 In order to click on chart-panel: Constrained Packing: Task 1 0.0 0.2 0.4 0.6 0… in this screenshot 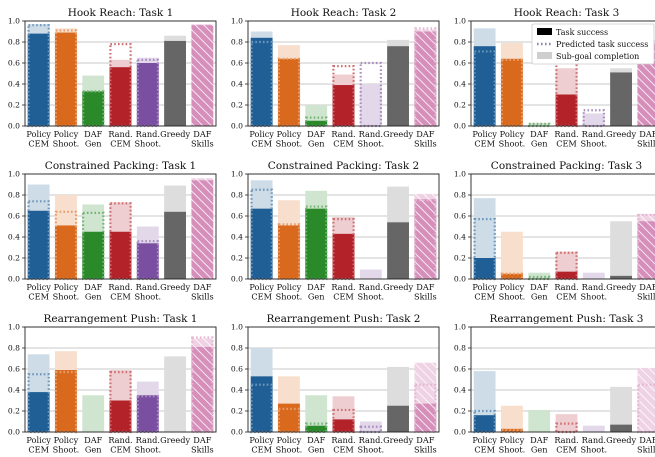, I will do `click(112, 231)`.